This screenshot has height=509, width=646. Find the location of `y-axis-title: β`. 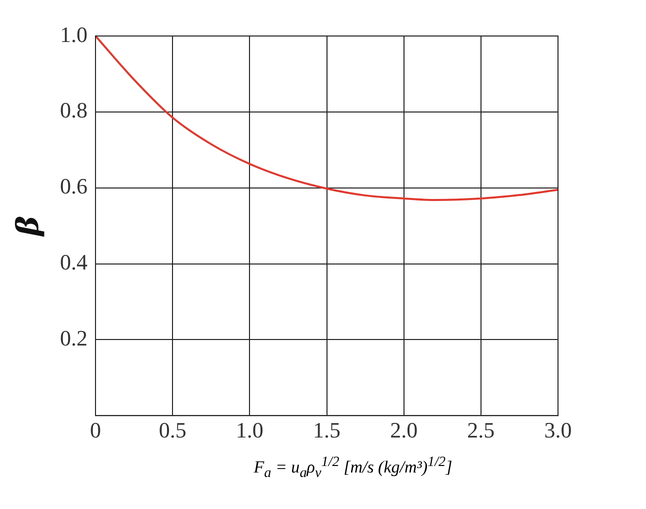

y-axis-title: β is located at coordinates (28, 226).